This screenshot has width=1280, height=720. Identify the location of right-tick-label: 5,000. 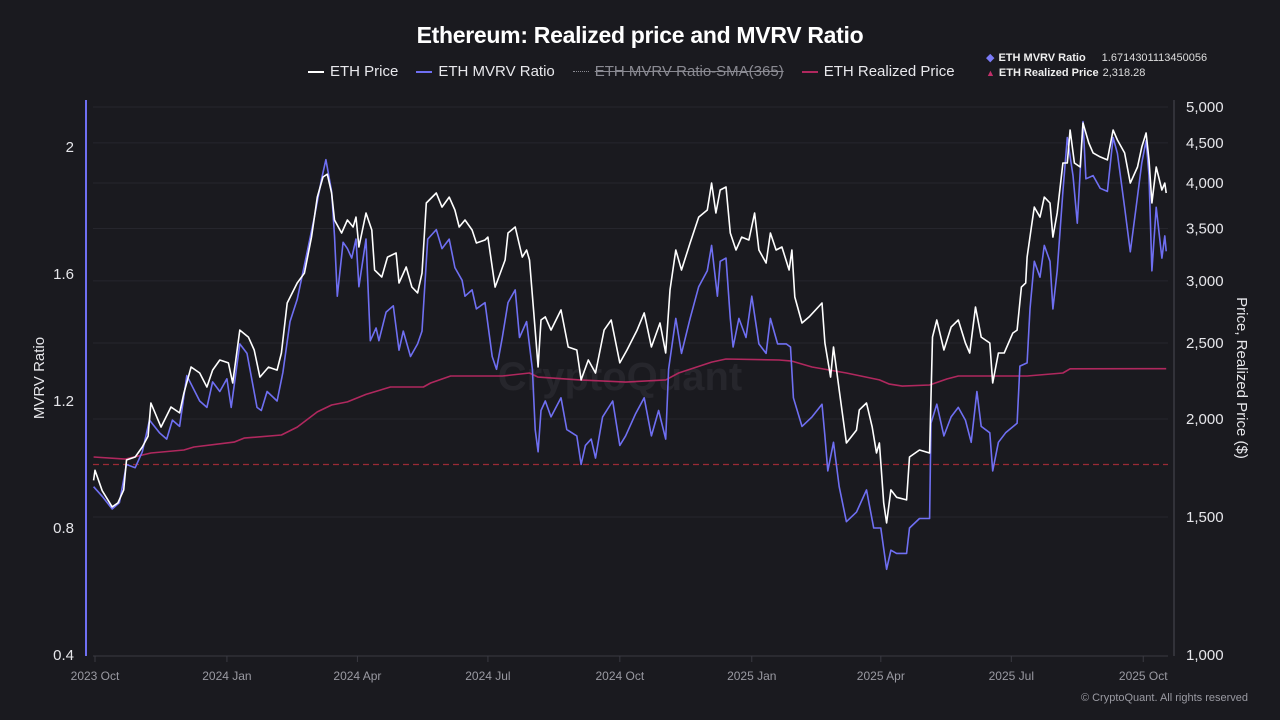
(1205, 107).